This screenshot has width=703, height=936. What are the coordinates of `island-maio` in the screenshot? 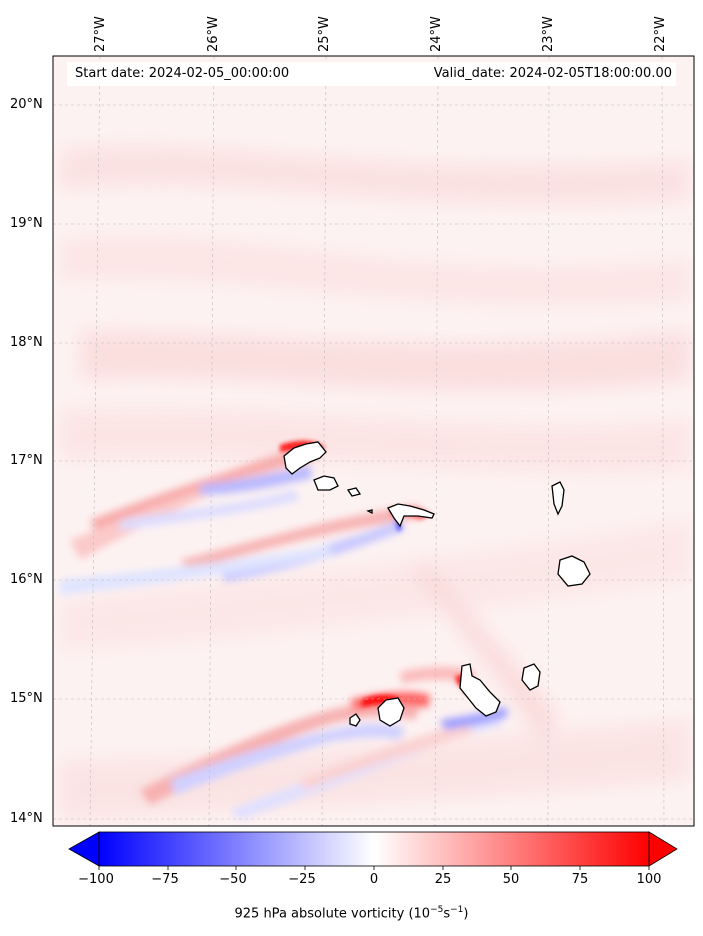 It's located at (531, 677).